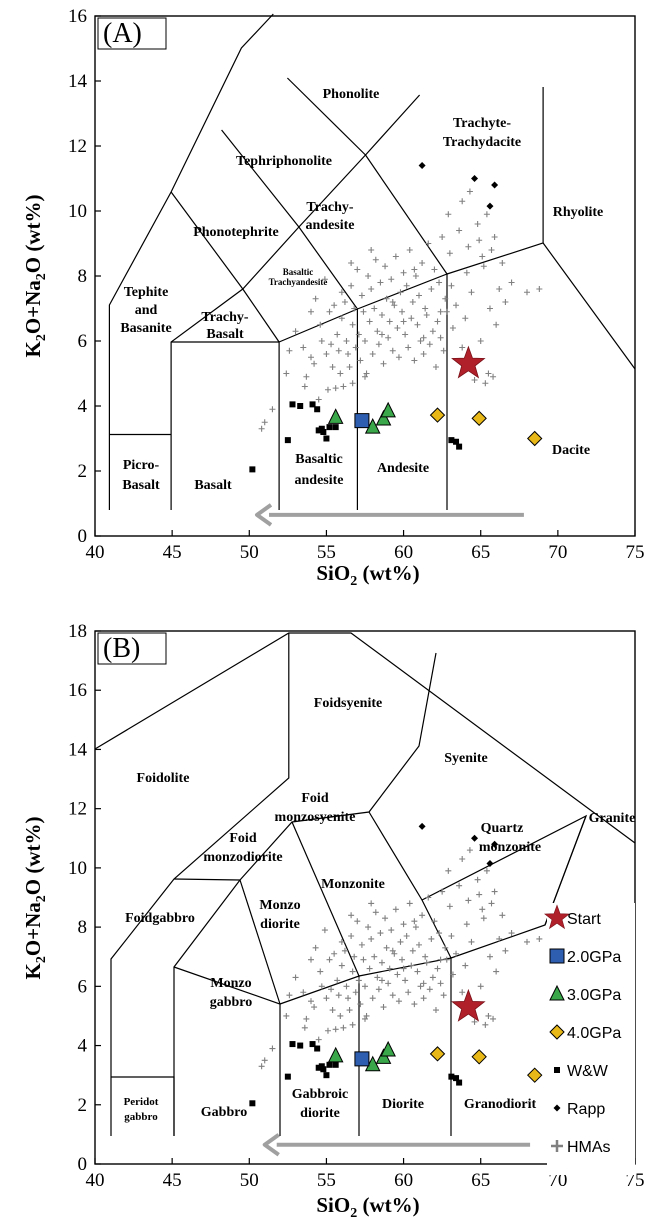 This screenshot has width=662, height=1219. I want to click on y-tick-label: 6, so click(83, 341).